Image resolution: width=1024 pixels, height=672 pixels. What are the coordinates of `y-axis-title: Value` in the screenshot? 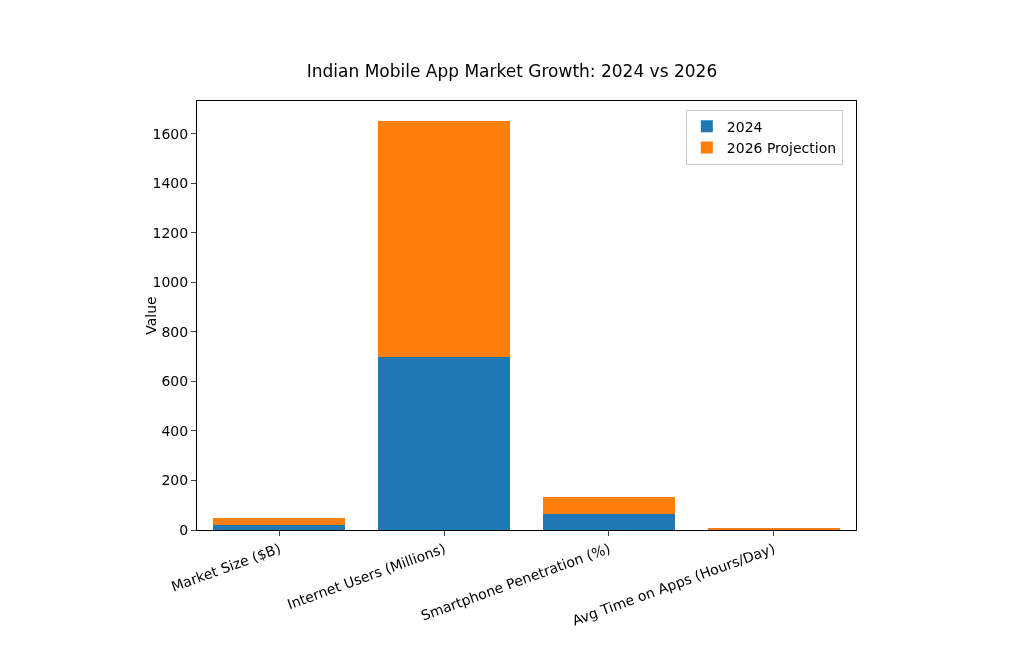 It's located at (151, 315).